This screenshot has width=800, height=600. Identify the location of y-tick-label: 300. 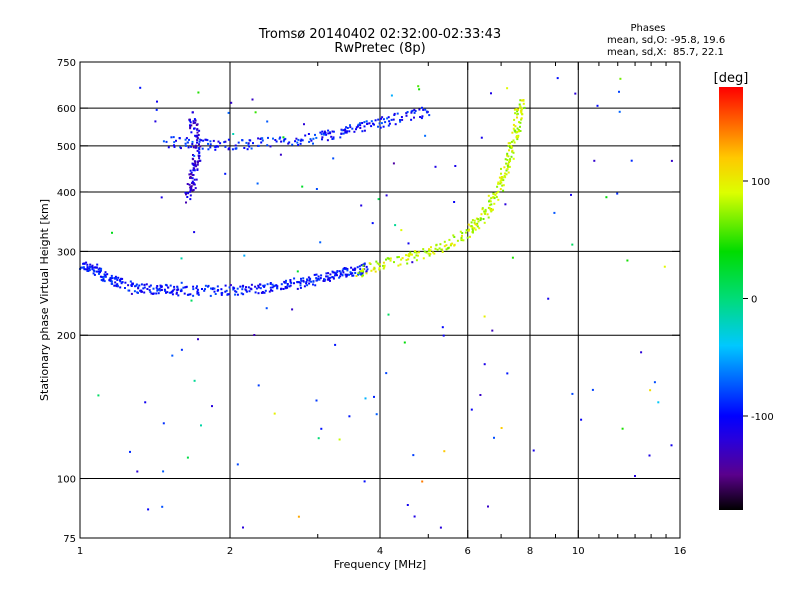
(66, 252).